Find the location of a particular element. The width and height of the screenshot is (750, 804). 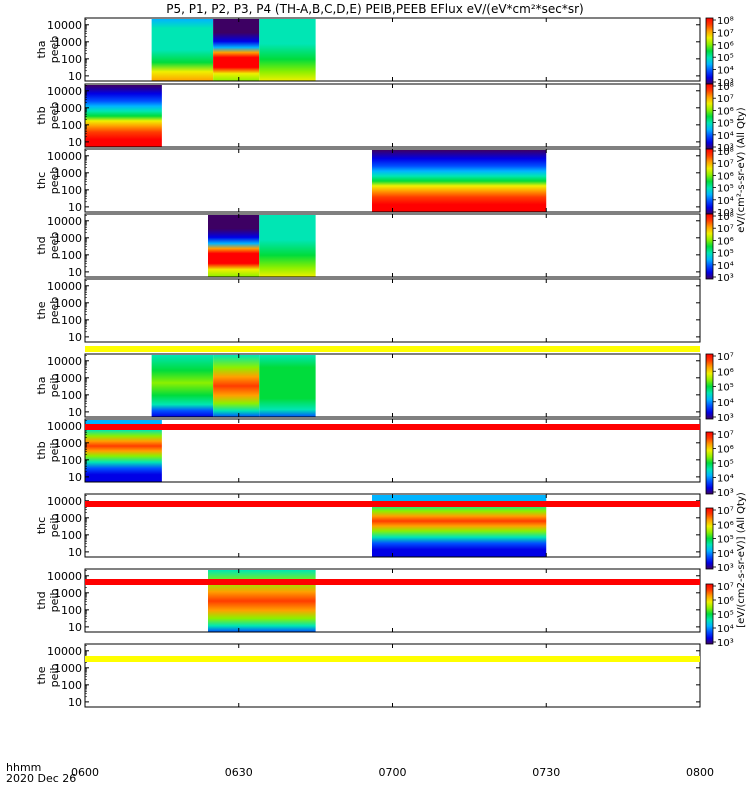

panel-tha-peib: 10 100 1000 10000 tha peib is located at coordinates (368, 386).